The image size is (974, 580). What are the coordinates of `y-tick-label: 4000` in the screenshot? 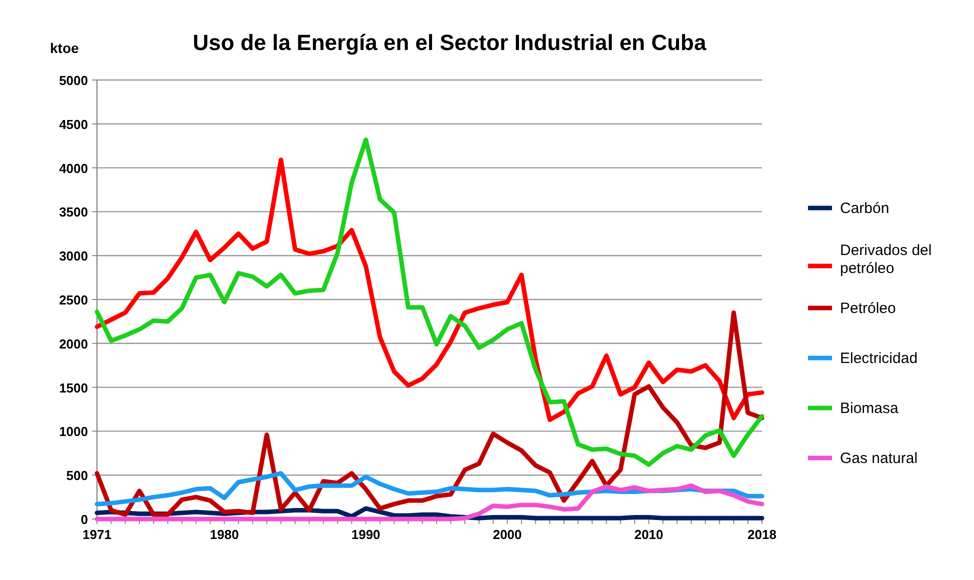 It's located at (73, 168).